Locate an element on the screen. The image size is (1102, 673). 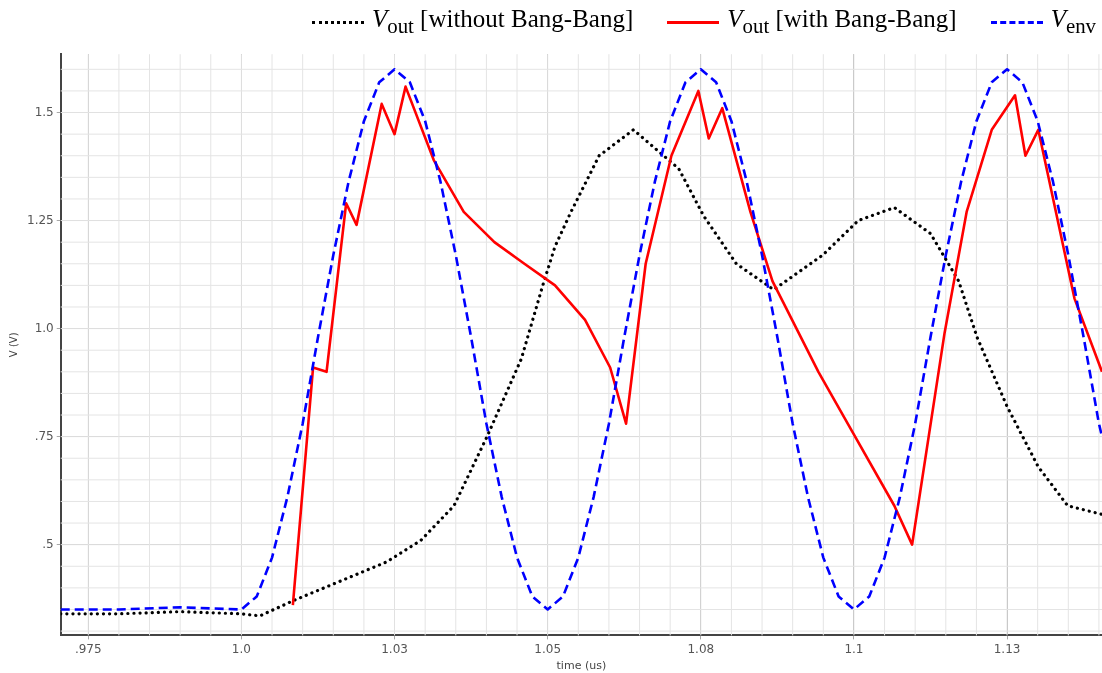
x-tick-label: 1.13 is located at coordinates (1007, 648).